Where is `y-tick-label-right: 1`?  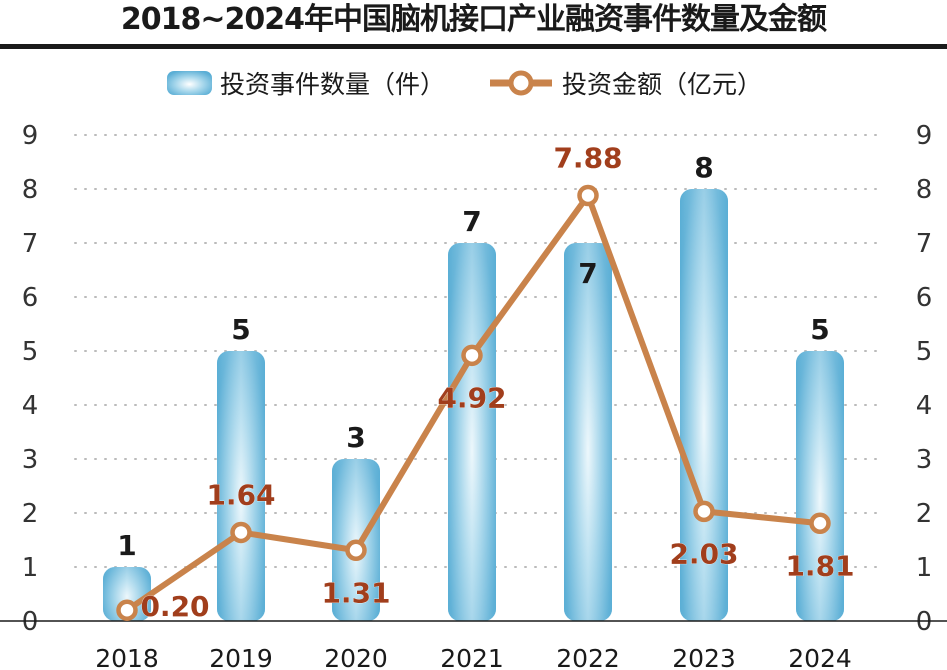
y-tick-label-right: 1 is located at coordinates (924, 568).